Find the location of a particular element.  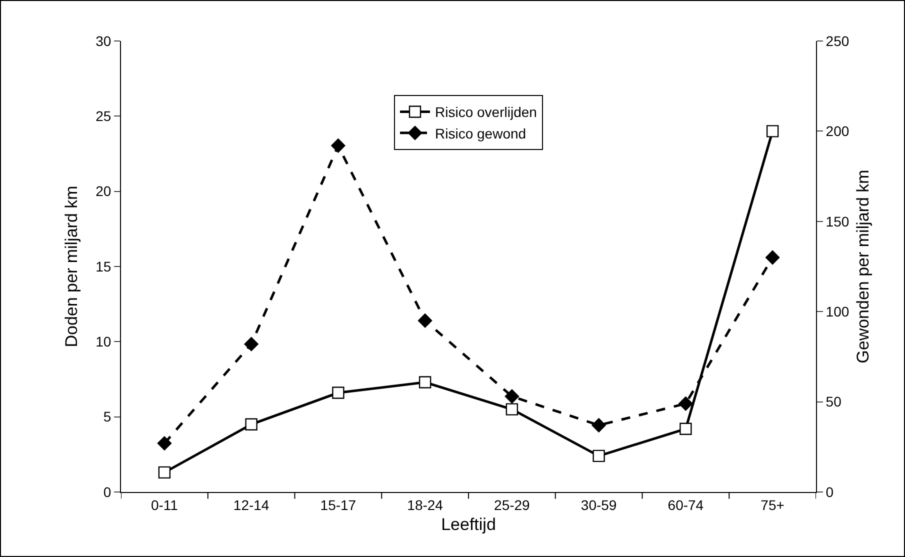

x-tick-label: 0-11 is located at coordinates (164, 504).